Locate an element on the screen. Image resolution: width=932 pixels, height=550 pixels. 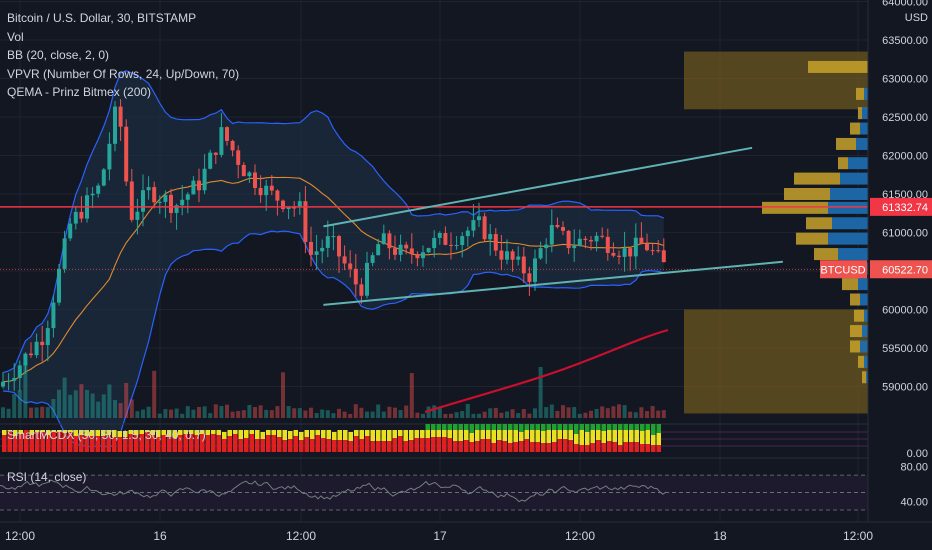
vpvr-row-up is located at coordinates (864, 299).